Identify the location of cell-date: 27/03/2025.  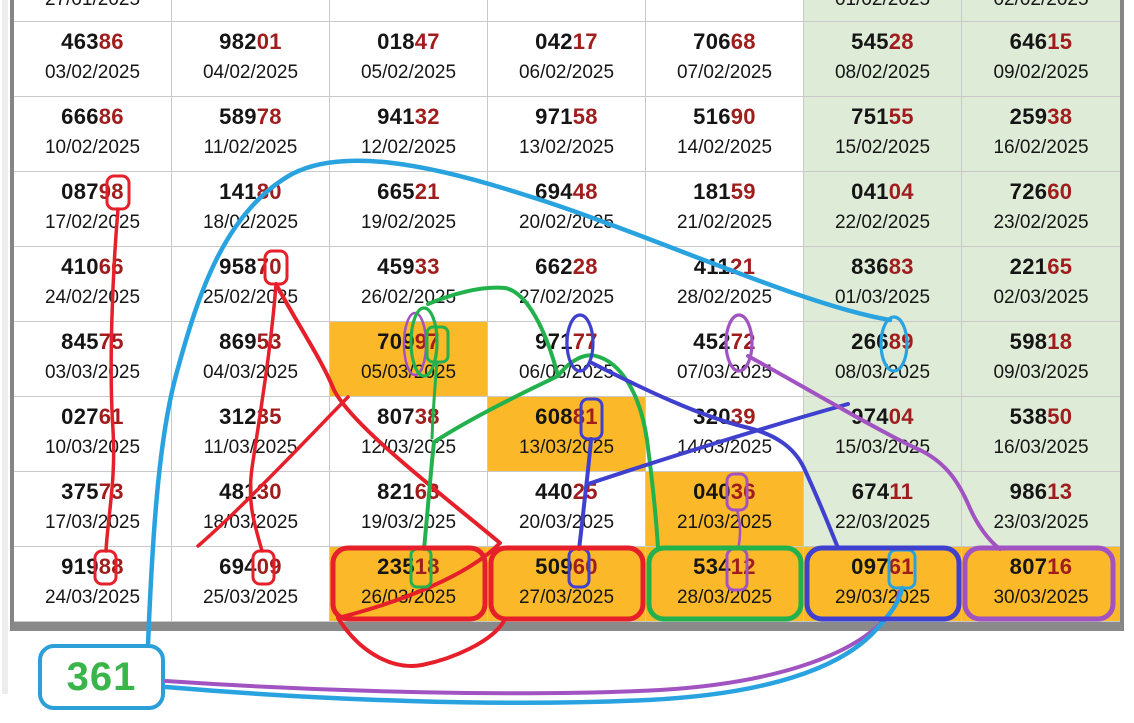
(566, 598).